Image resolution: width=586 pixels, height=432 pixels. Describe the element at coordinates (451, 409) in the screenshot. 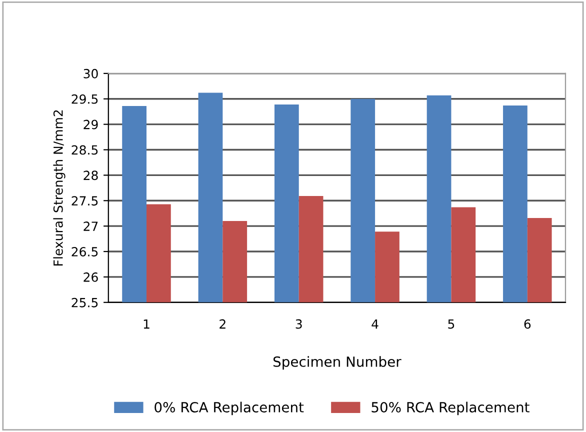

I see `legend-label: 50% RCA Replacement` at that location.